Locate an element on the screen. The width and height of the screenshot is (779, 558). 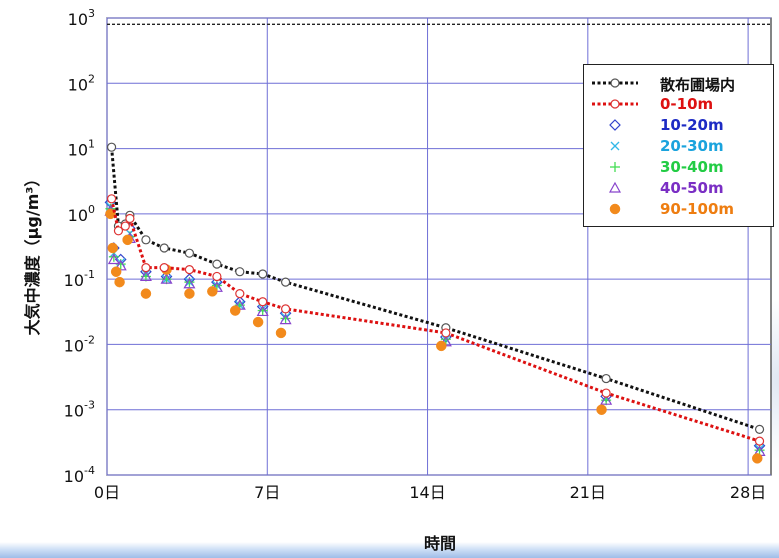
y-tick-label: 10⁻² is located at coordinates (79, 344).